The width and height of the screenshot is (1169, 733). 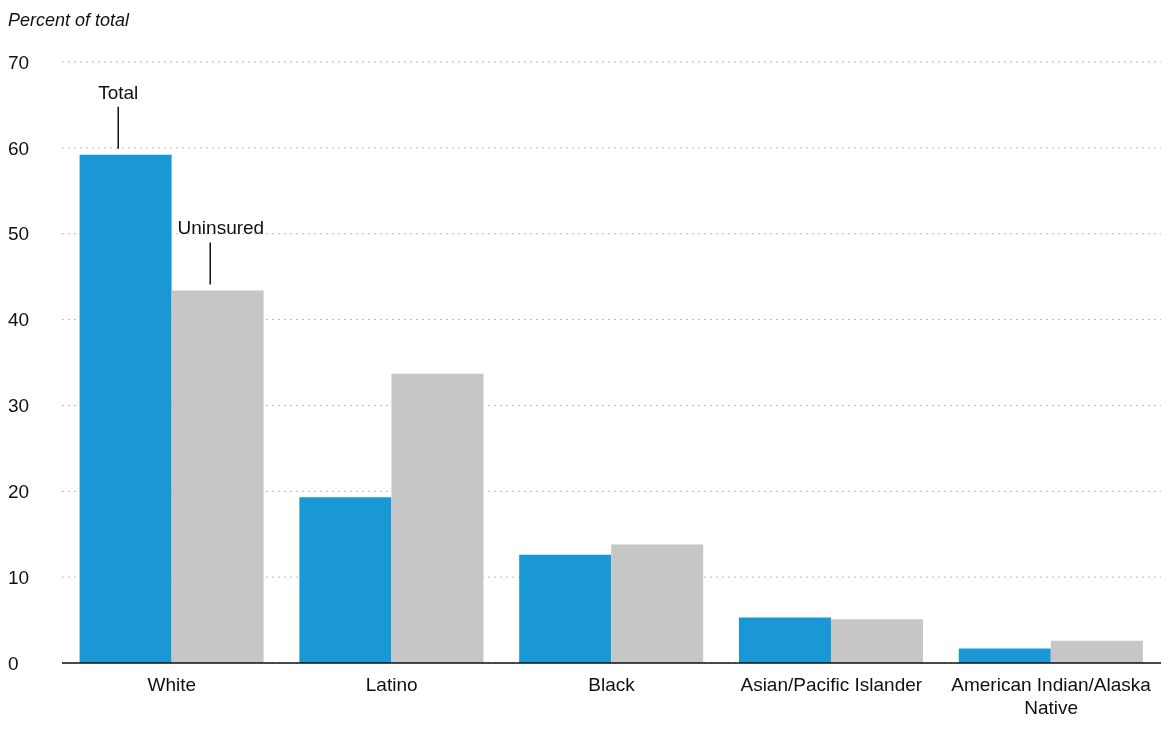 What do you see at coordinates (19, 492) in the screenshot?
I see `y-tick-label: 20` at bounding box center [19, 492].